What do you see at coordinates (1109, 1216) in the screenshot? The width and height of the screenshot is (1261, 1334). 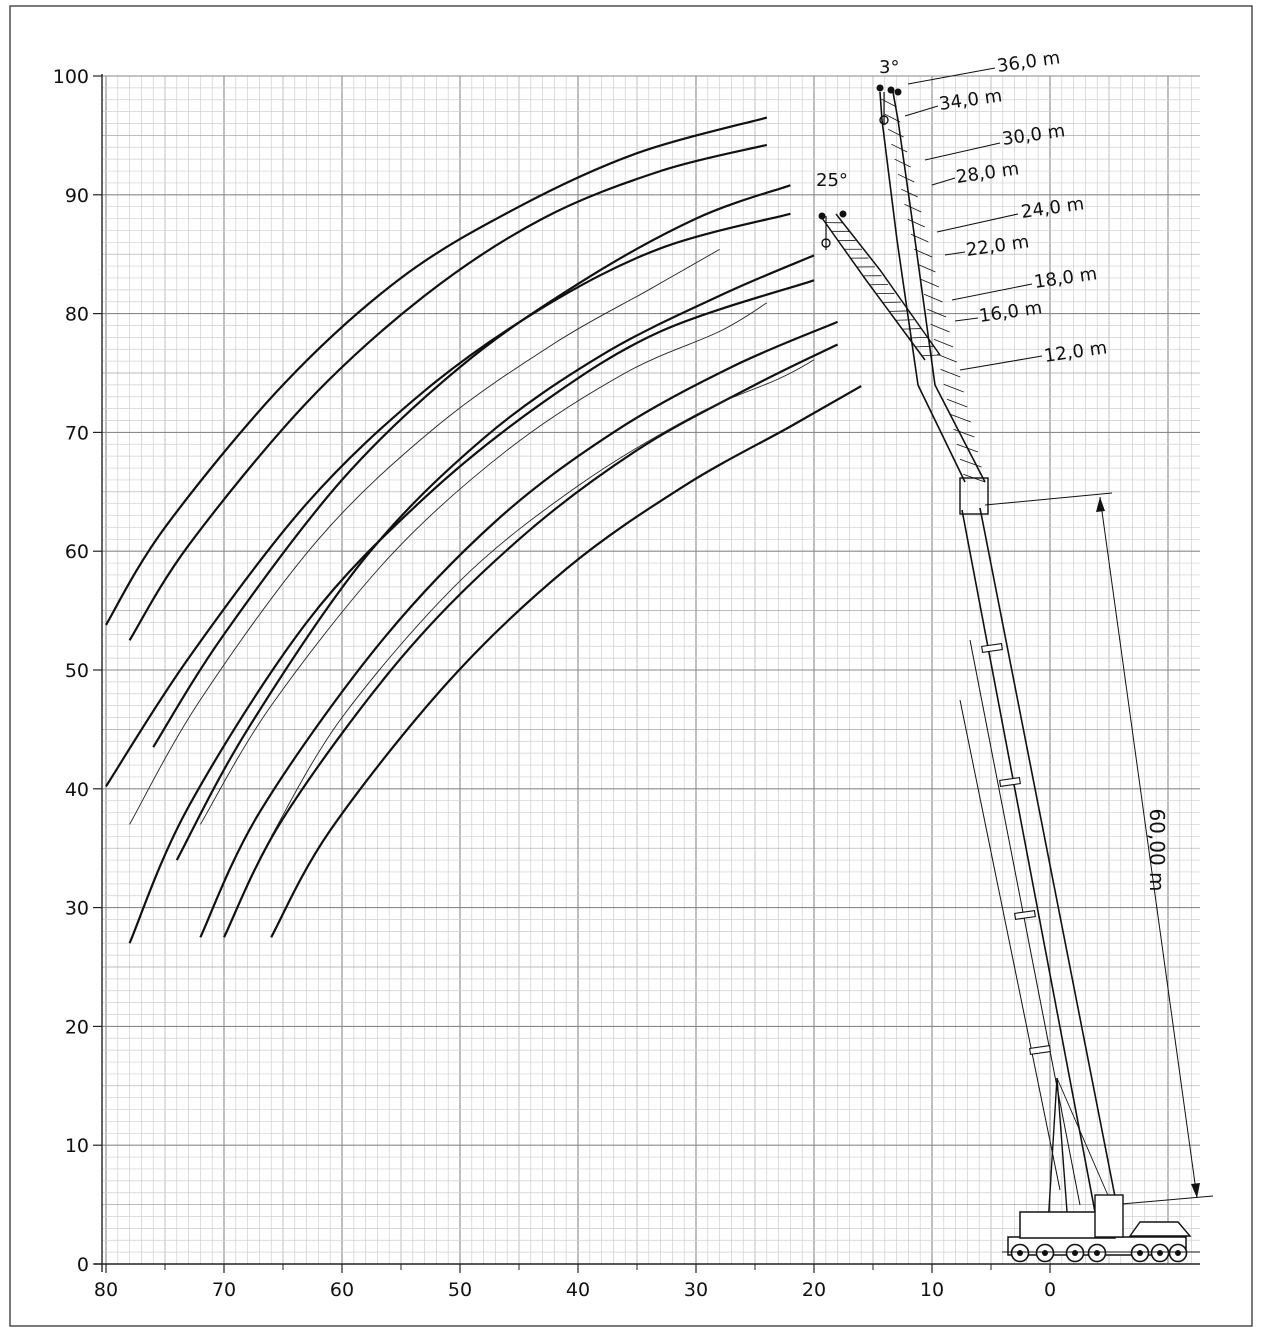 I see `counterweight` at bounding box center [1109, 1216].